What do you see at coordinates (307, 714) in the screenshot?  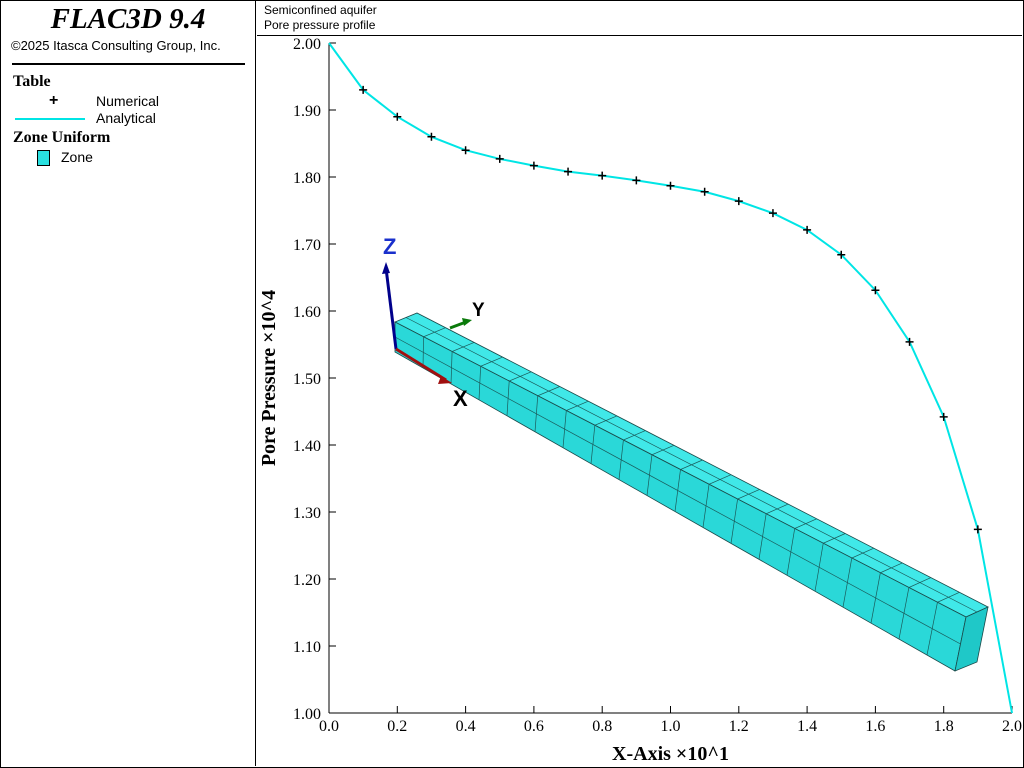 I see `y-tick-label: 1.00` at bounding box center [307, 714].